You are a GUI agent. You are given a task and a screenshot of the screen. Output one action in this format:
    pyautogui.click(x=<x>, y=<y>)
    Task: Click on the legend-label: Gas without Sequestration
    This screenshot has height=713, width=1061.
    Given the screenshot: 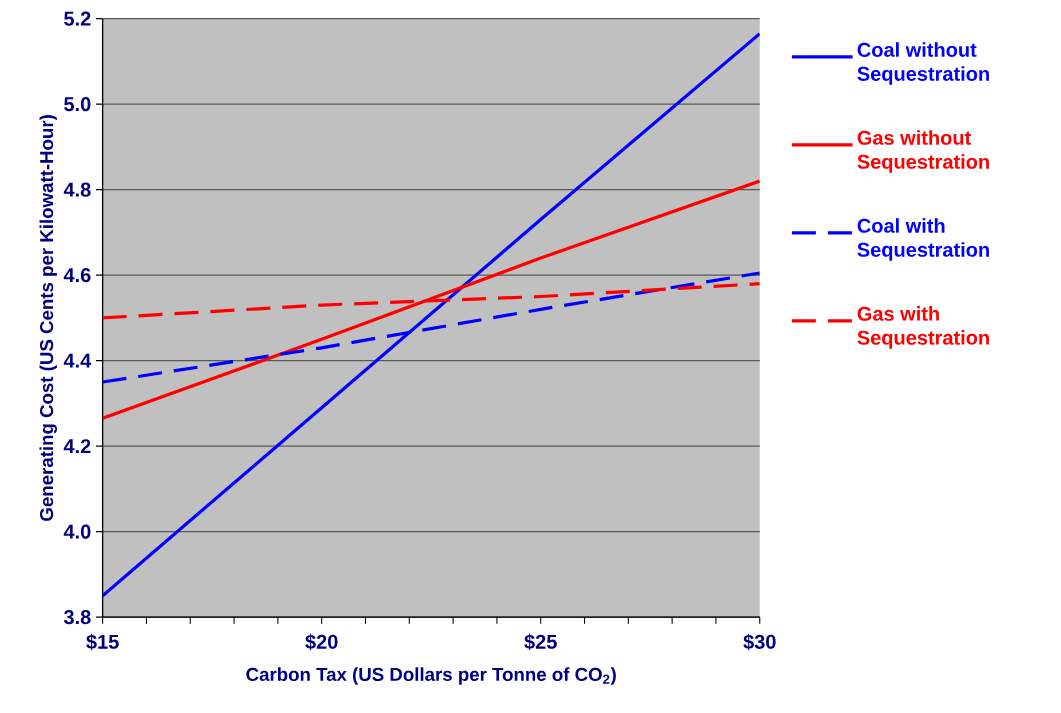 What is the action you would take?
    pyautogui.click(x=923, y=151)
    